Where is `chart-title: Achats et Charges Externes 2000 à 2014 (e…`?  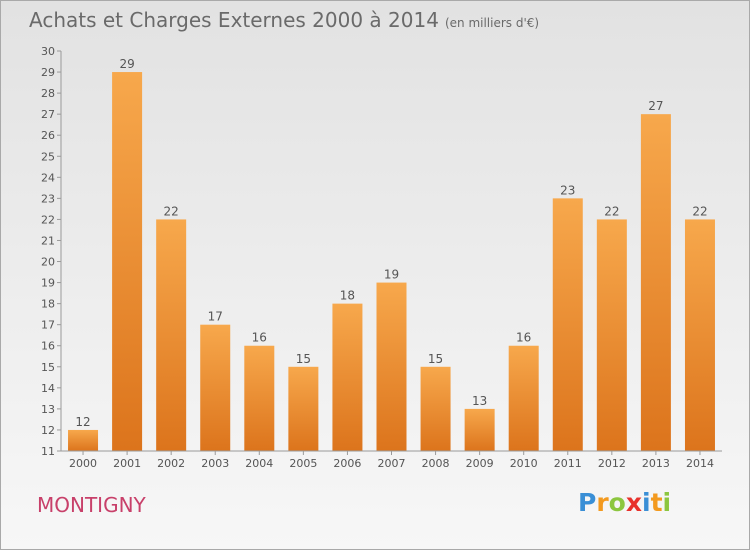
chart-title: Achats et Charges Externes 2000 à 2014 (e… is located at coordinates (284, 20).